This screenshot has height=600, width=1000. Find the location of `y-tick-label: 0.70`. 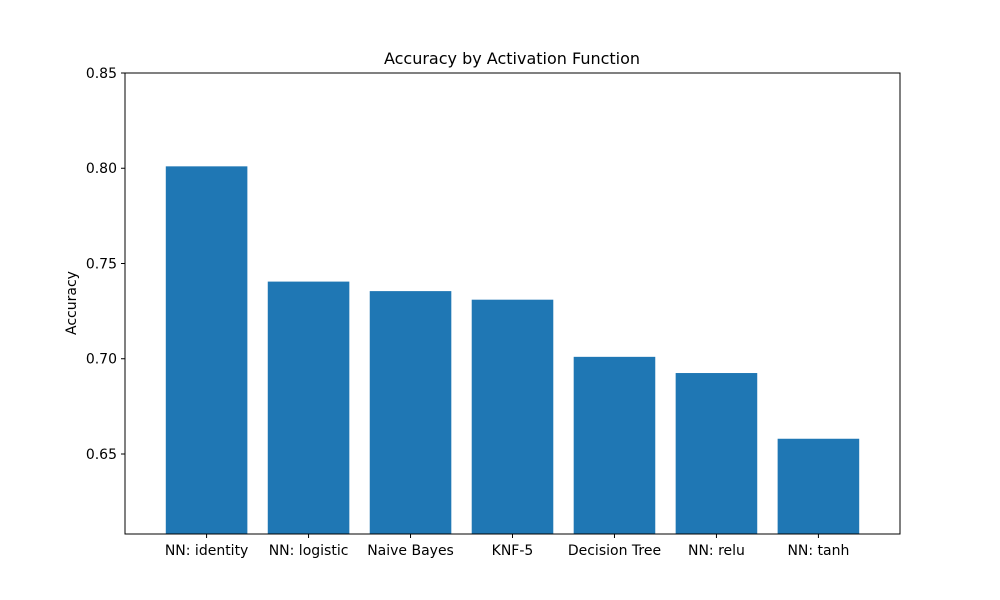

y-tick-label: 0.70 is located at coordinates (101, 360).